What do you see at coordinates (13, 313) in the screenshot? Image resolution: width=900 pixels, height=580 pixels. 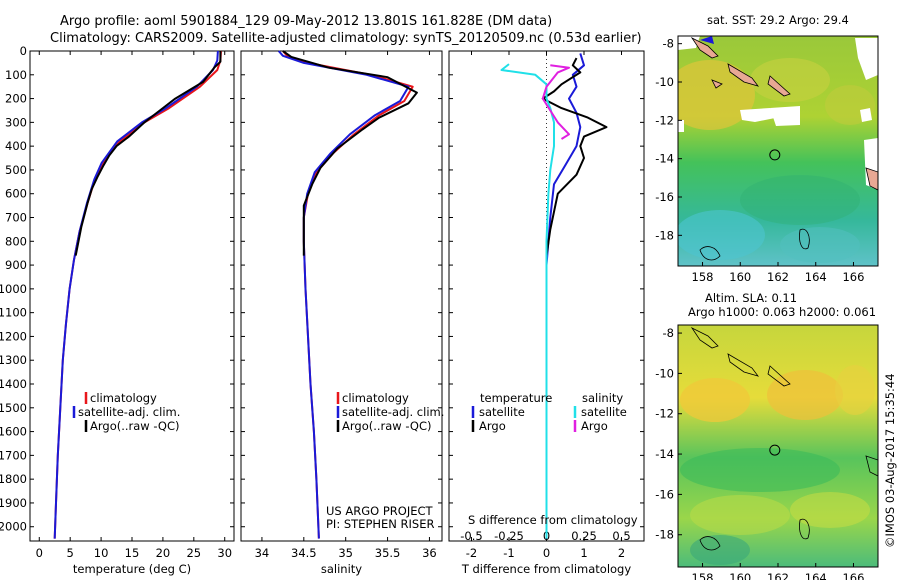 I see `depth-tick-label: 1100` at bounding box center [13, 313].